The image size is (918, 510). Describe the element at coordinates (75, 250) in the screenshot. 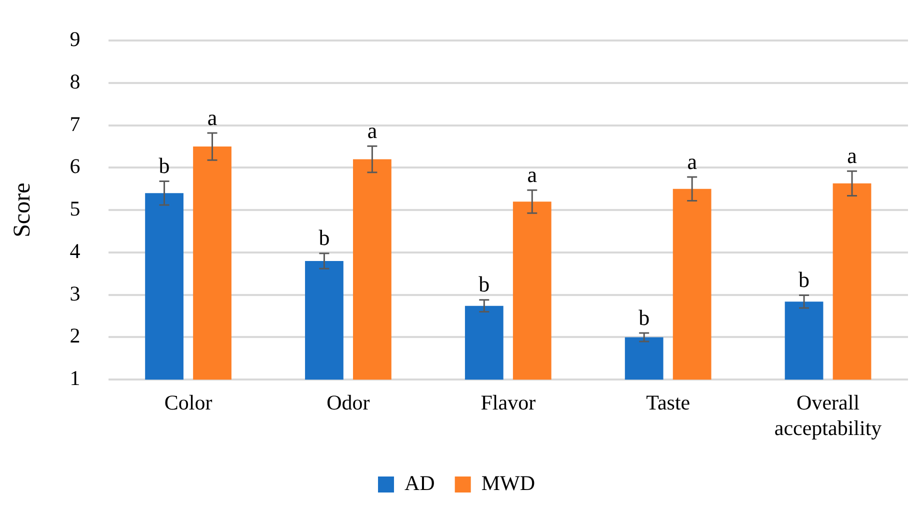

I see `y-tick-label: 4` at that location.